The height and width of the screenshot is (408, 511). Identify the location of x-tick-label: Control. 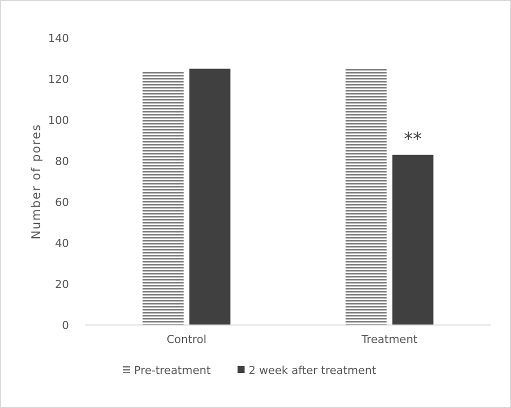
(186, 339).